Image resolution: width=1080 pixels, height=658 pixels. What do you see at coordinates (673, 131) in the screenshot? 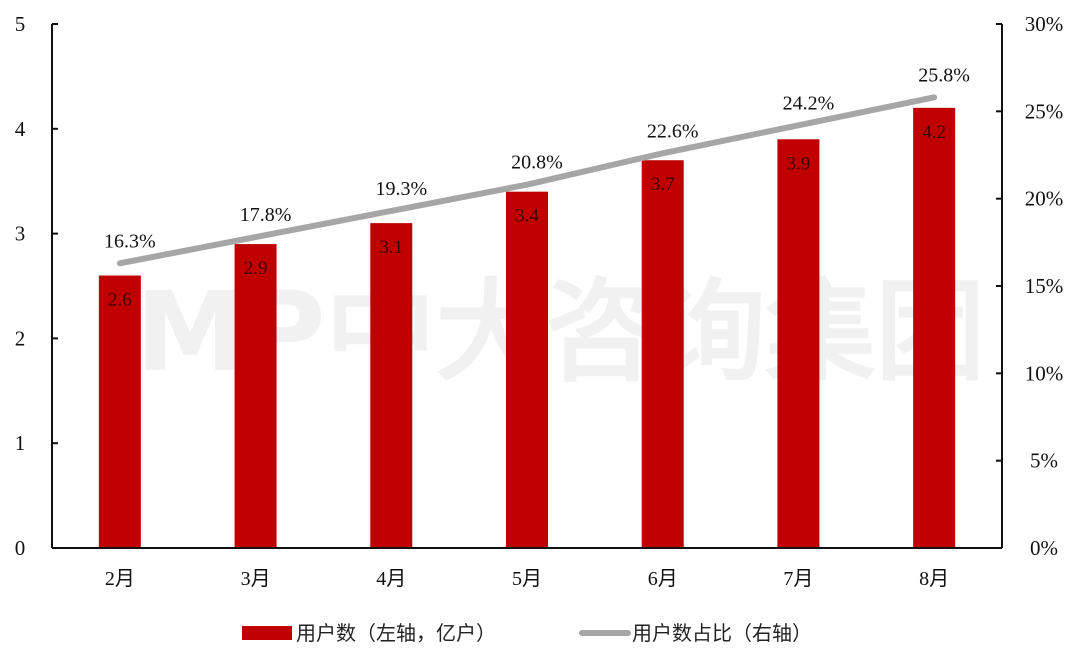
I see `line-value-label: 22.6%` at bounding box center [673, 131].